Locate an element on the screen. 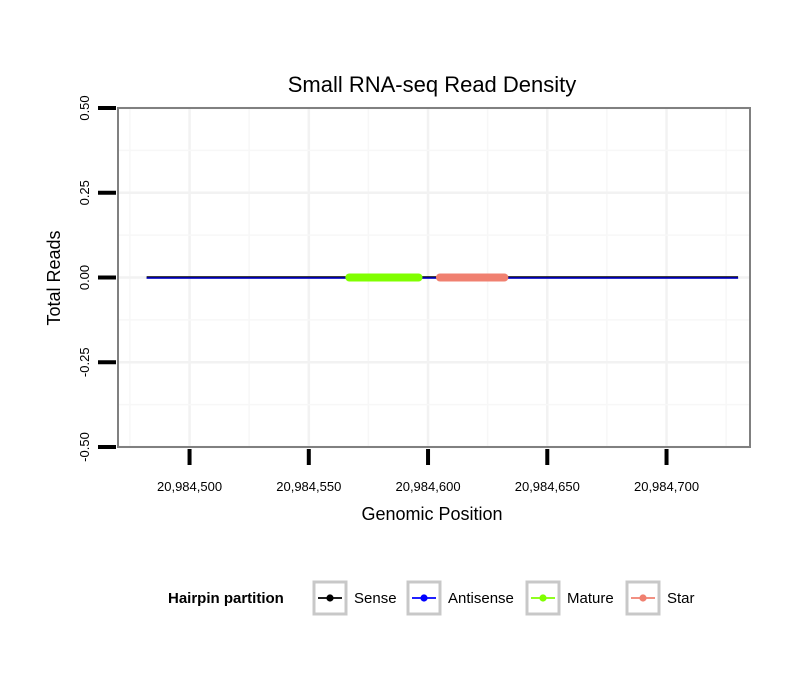 The height and width of the screenshot is (690, 810). x-tick-label: 20,984,650 is located at coordinates (547, 486).